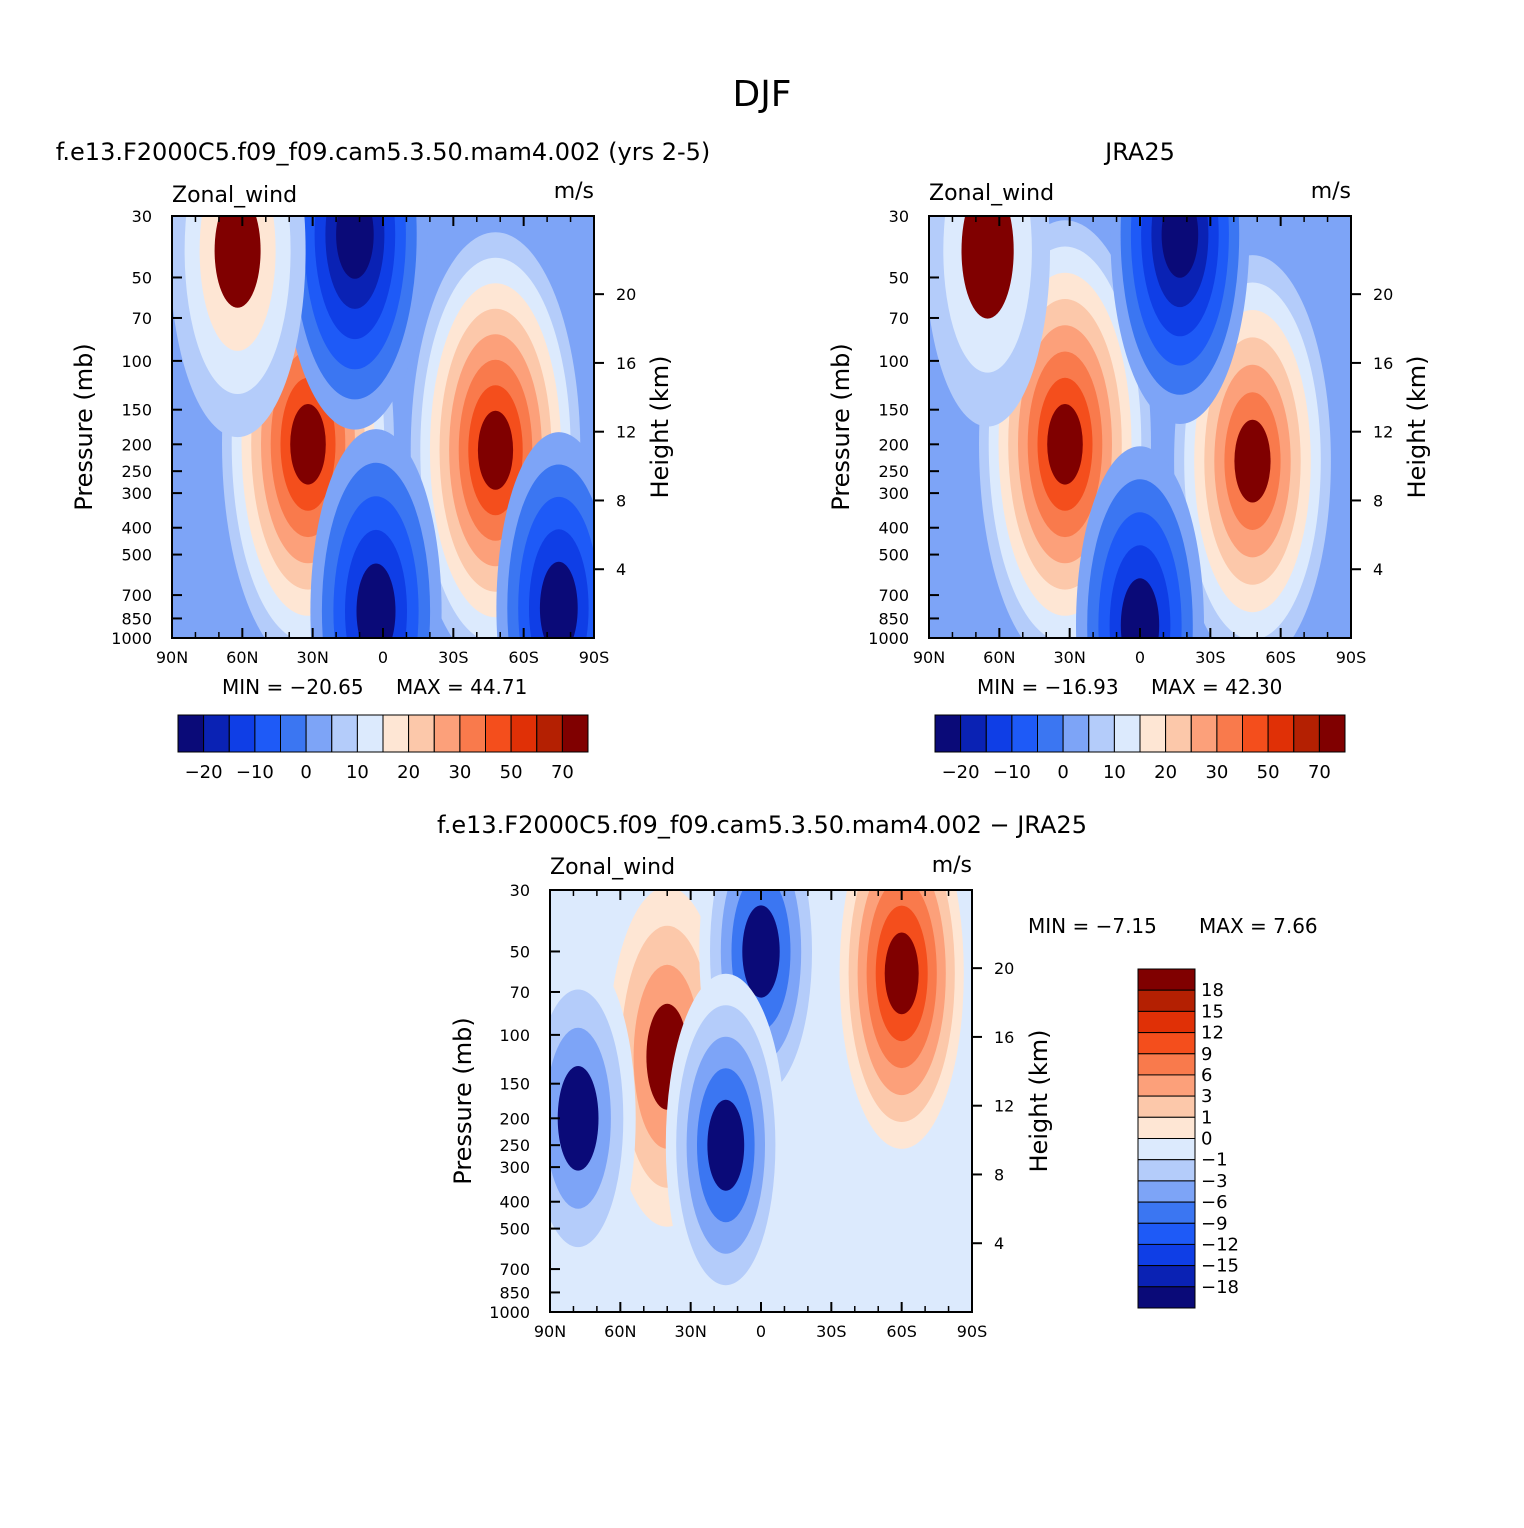  Describe the element at coordinates (136, 528) in the screenshot. I see `y-tick-label: 400` at that location.